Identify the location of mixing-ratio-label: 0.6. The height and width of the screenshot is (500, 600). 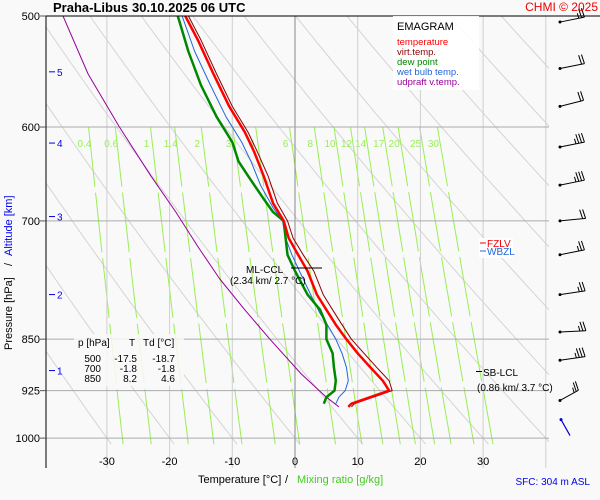
(111, 144).